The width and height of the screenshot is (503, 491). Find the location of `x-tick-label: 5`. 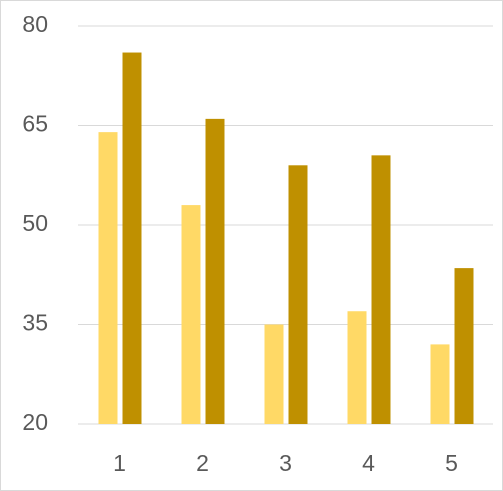

x-tick-label: 5 is located at coordinates (451, 463).